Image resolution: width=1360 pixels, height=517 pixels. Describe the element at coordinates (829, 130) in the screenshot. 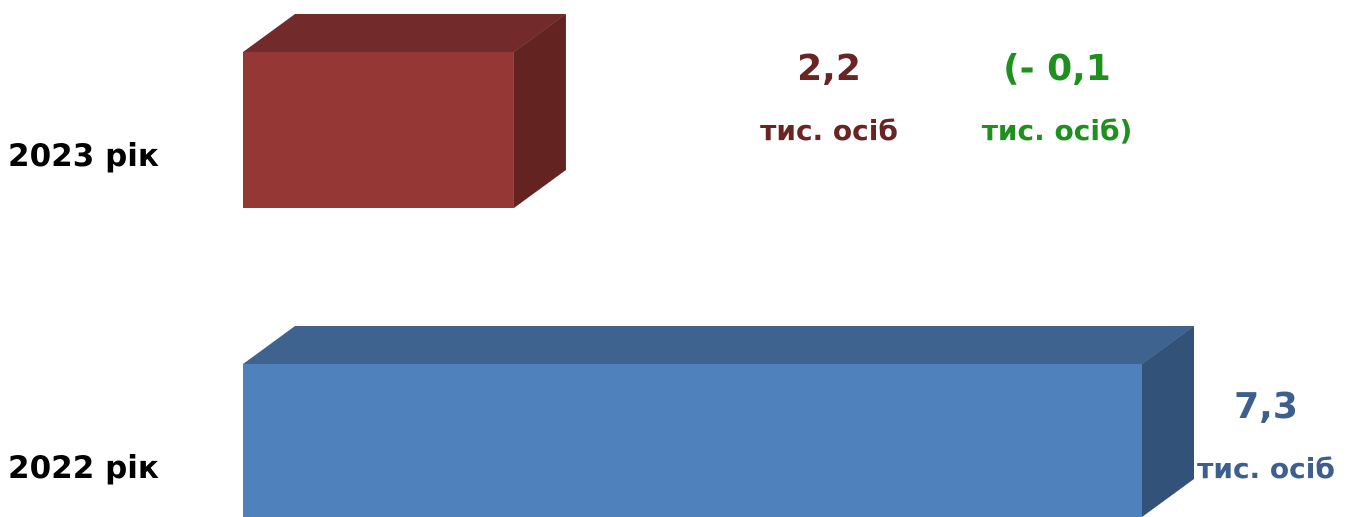

I see `value-label-2023-unit: тис. осіб` at that location.